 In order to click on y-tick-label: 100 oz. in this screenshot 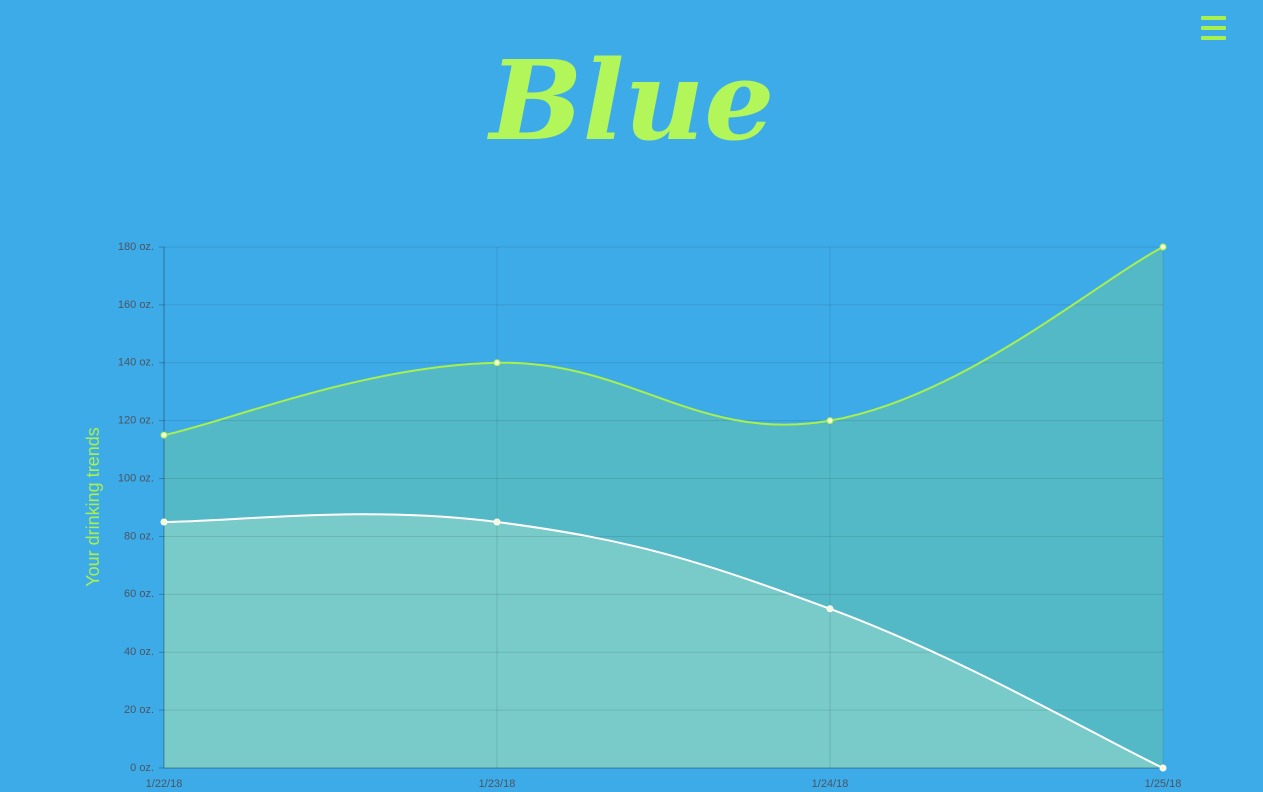, I will do `click(136, 478)`.